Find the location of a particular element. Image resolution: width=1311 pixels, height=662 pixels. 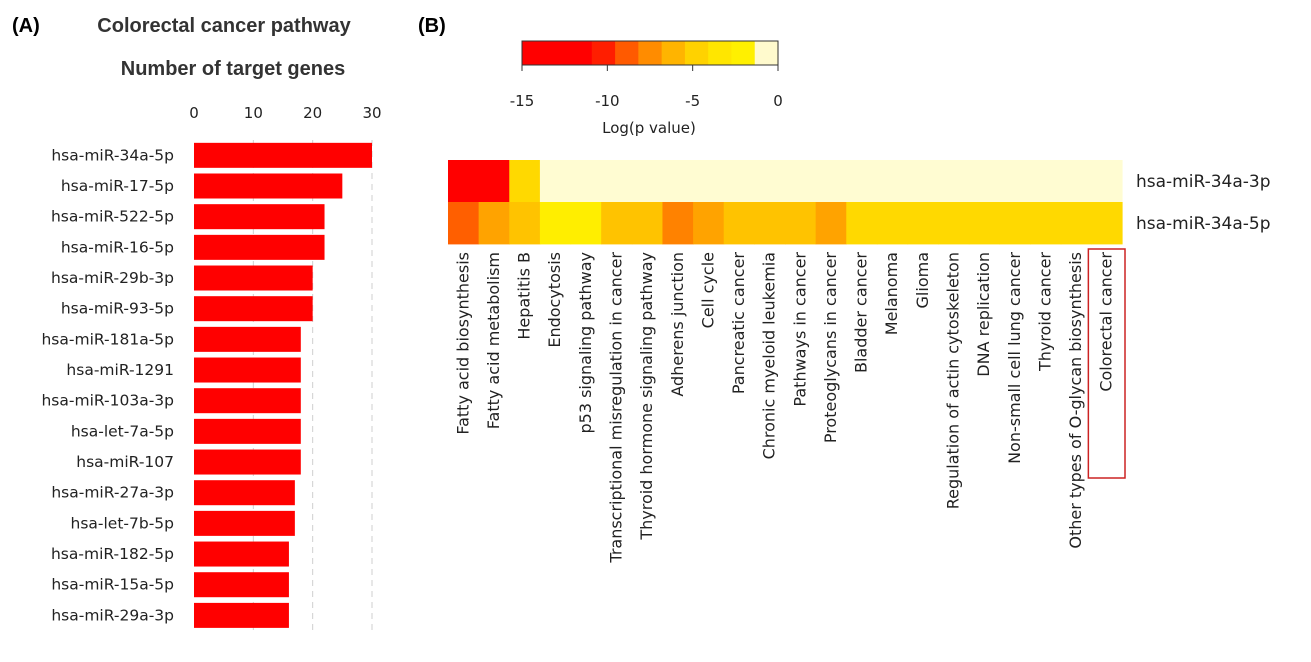

x-tick-label: 10 is located at coordinates (253, 113).